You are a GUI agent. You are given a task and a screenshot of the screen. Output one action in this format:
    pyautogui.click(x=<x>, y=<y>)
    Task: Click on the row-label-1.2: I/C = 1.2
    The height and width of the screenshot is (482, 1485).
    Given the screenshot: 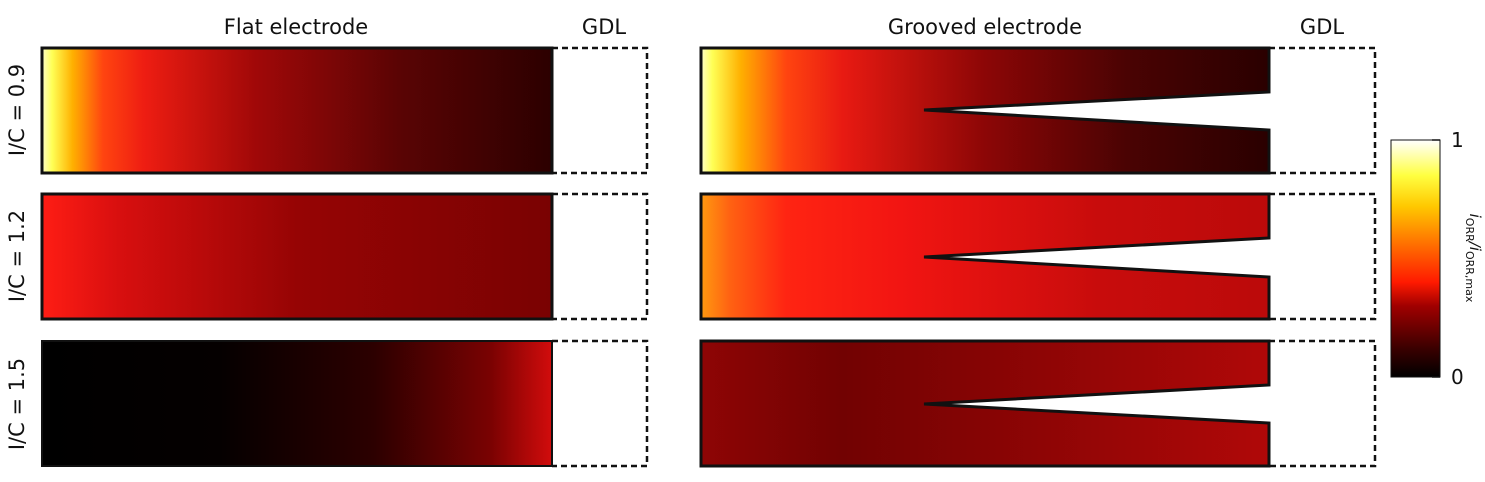 What is the action you would take?
    pyautogui.click(x=17, y=256)
    